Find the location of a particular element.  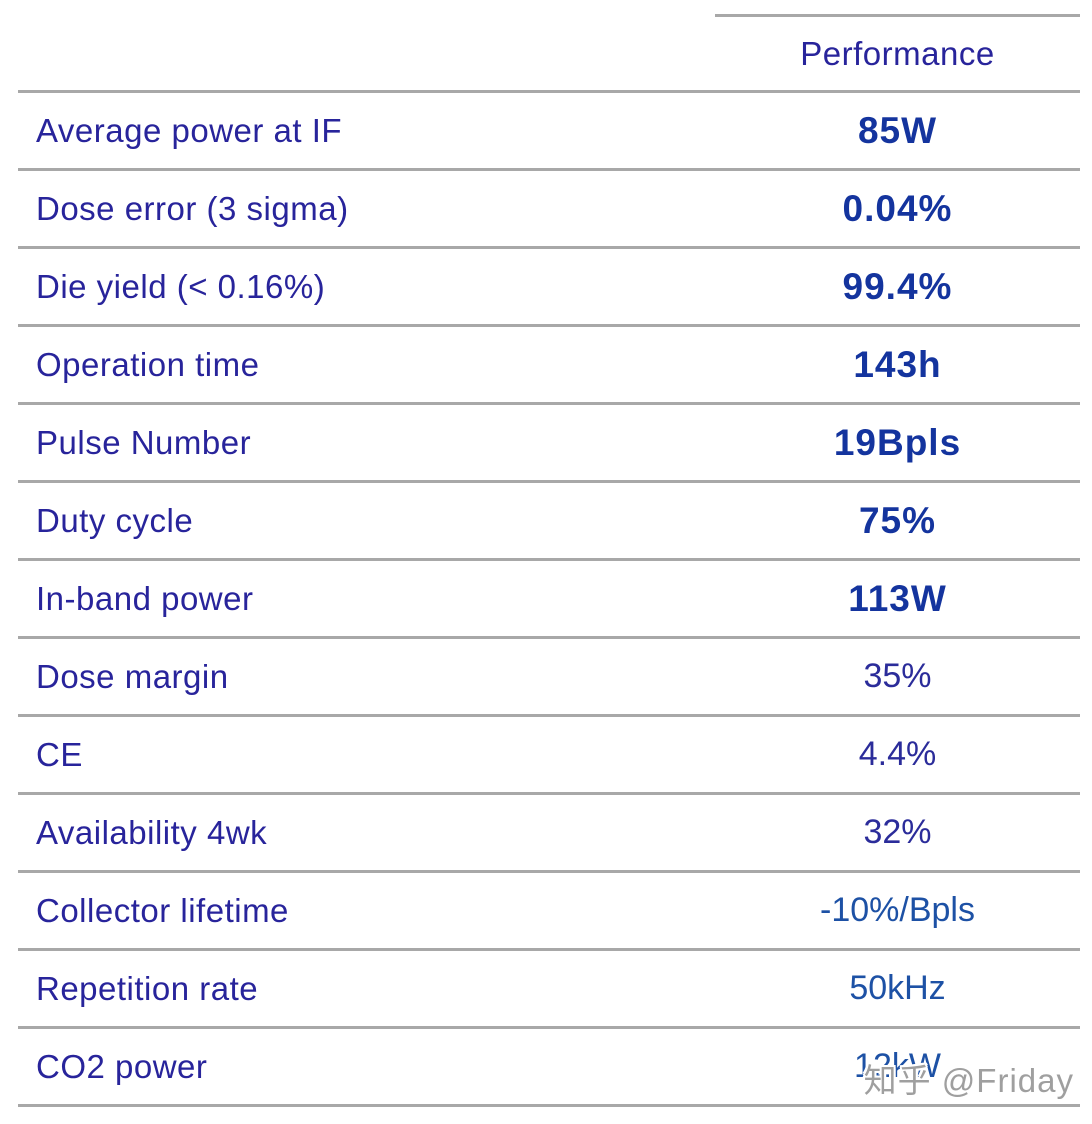

table-row: CE 4.4% is located at coordinates (549, 756).